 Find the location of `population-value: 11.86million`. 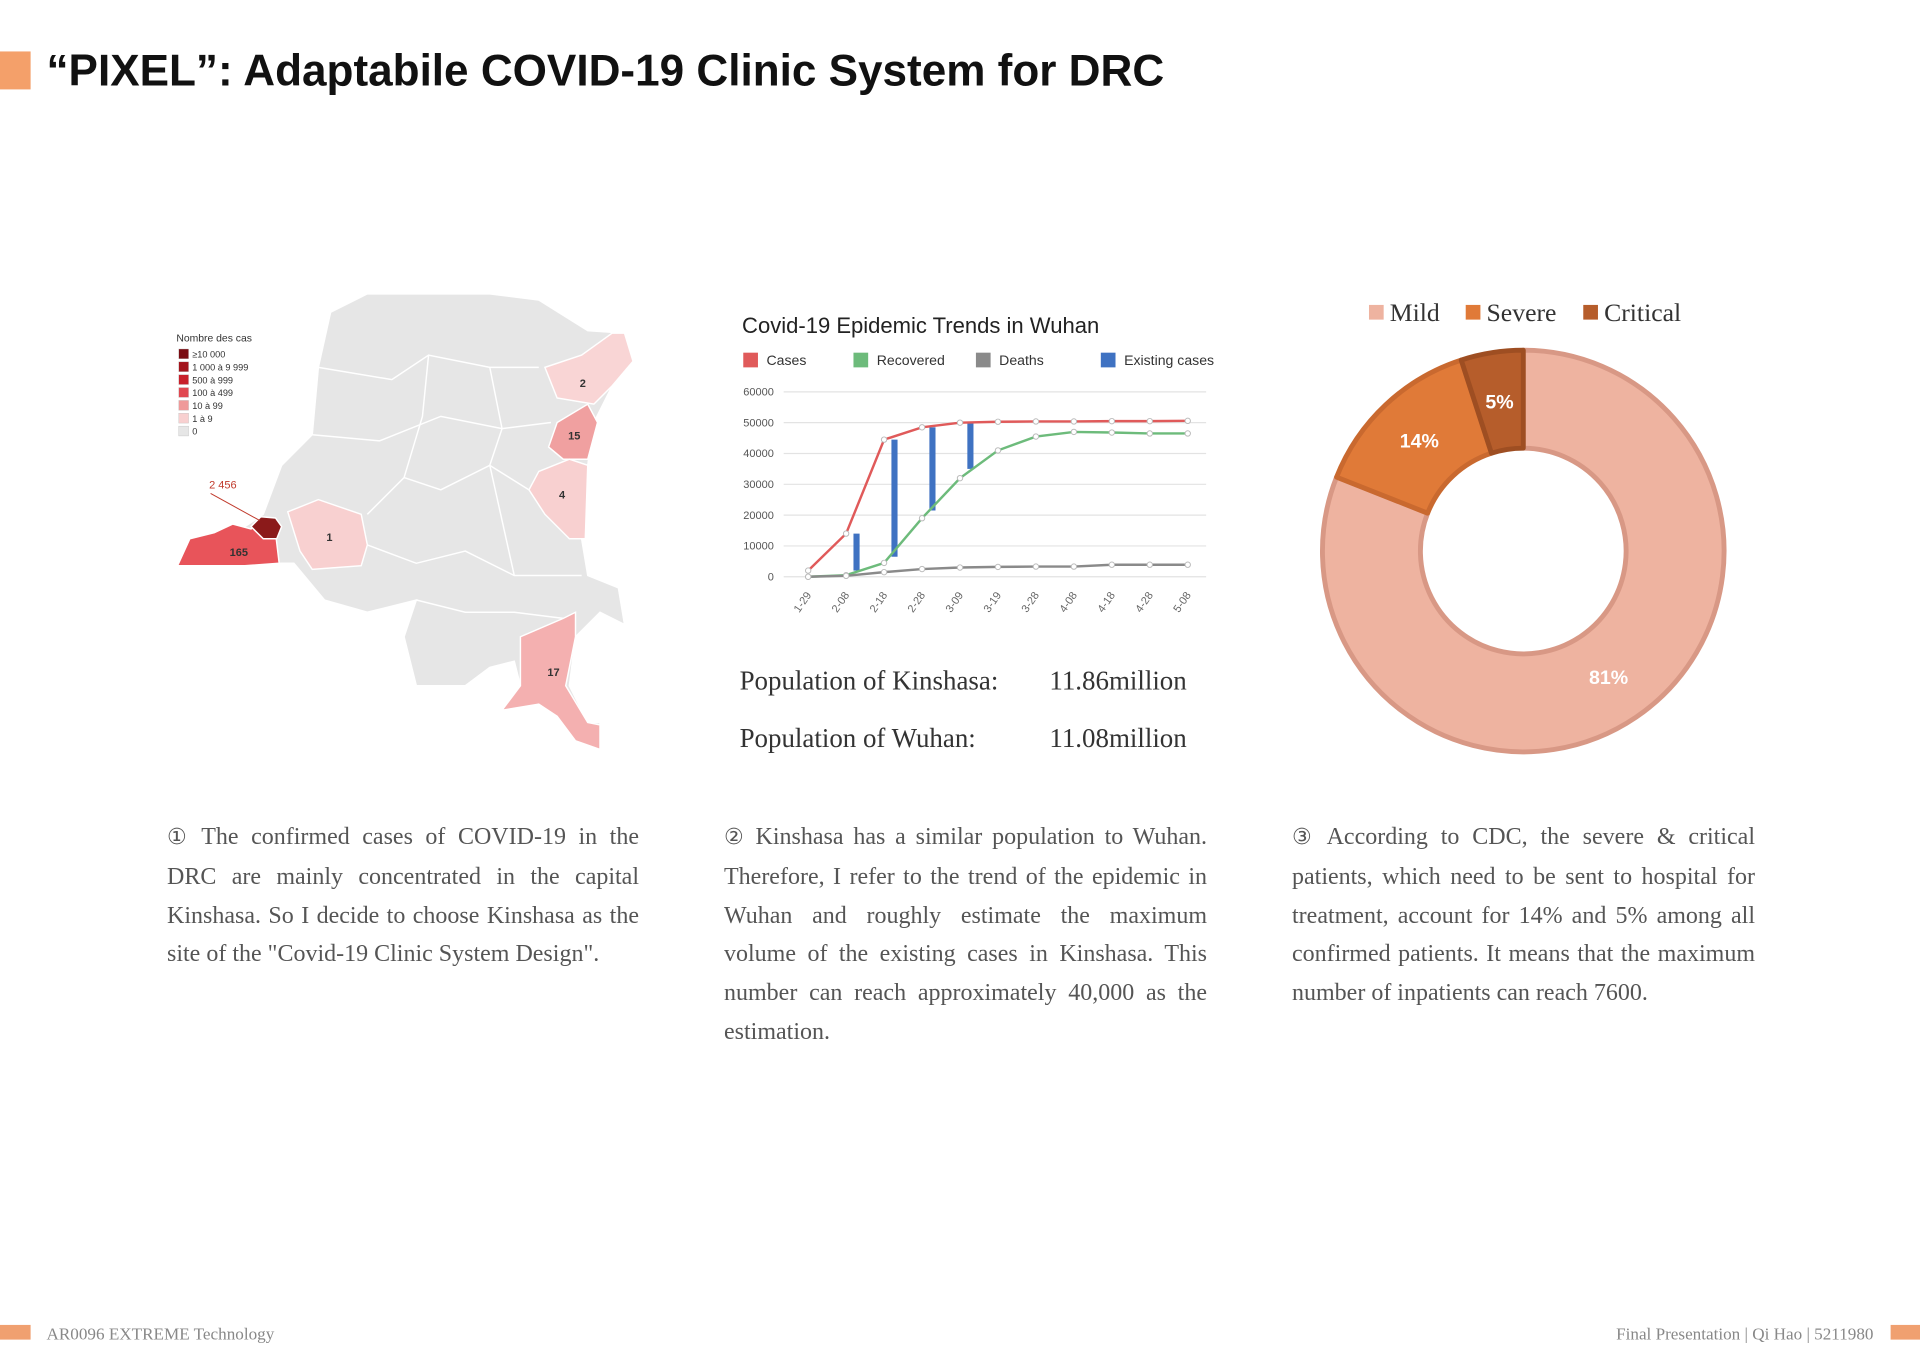

population-value: 11.86million is located at coordinates (1118, 680).